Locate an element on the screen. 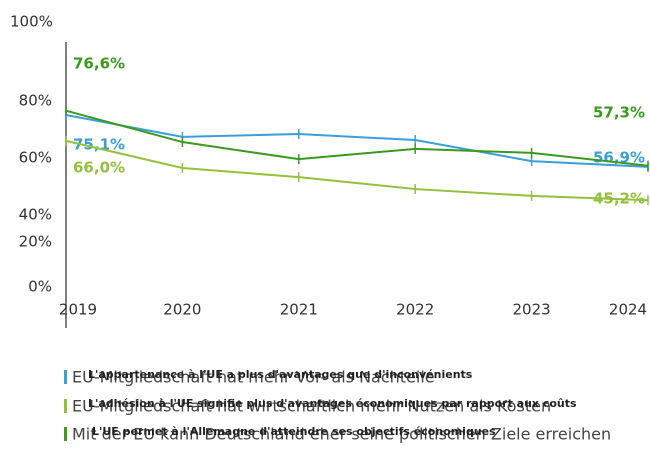 This screenshot has width=650, height=465. y-tick-label: 0% is located at coordinates (40, 287).